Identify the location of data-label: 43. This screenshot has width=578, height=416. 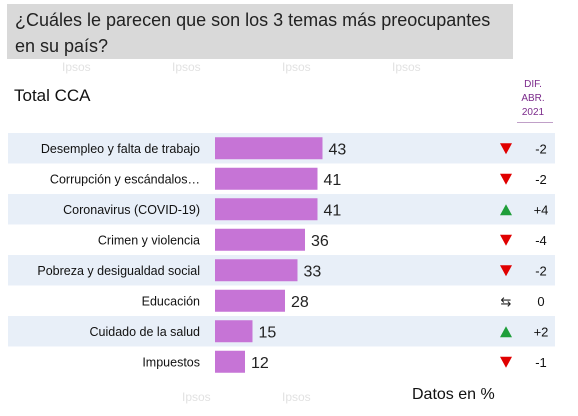
(338, 149).